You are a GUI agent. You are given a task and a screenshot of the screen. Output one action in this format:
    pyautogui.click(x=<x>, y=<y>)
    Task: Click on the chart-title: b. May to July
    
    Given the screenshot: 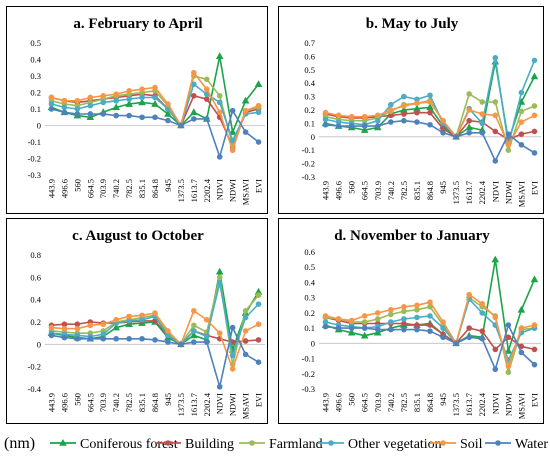 What is the action you would take?
    pyautogui.click(x=412, y=24)
    